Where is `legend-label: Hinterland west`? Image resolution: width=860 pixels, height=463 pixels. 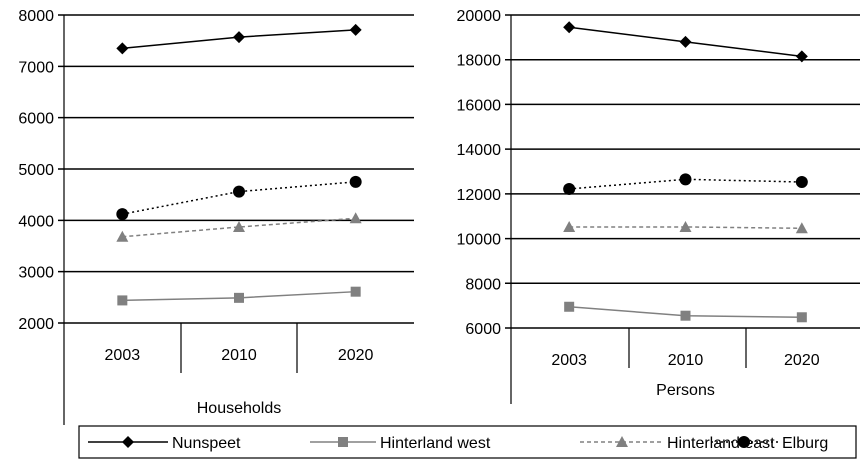 legend-label: Hinterland west is located at coordinates (435, 443).